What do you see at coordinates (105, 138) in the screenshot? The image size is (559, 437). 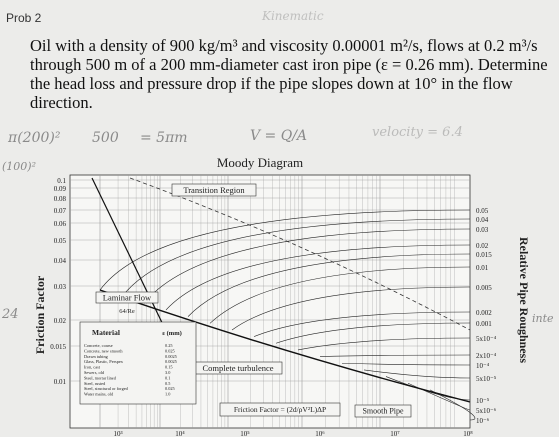 I see `handwriting: 500` at bounding box center [105, 138].